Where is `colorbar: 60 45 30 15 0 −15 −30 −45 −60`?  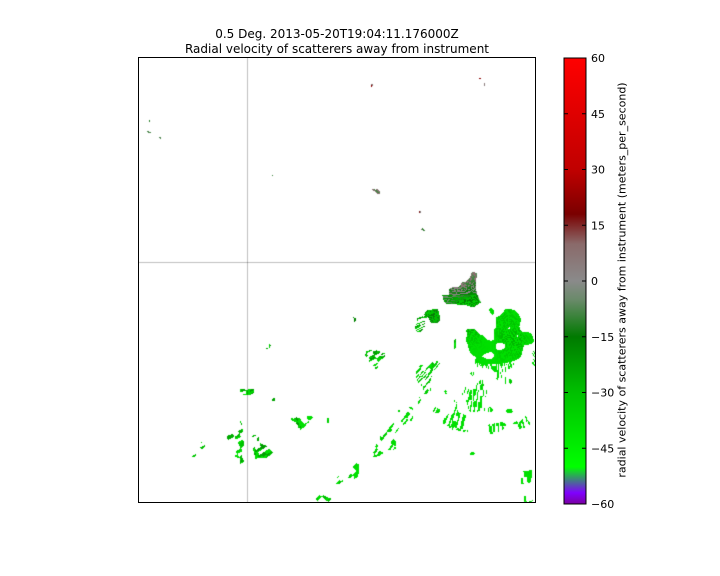 colorbar: 60 45 30 15 0 −15 −30 −45 −60 is located at coordinates (588, 281).